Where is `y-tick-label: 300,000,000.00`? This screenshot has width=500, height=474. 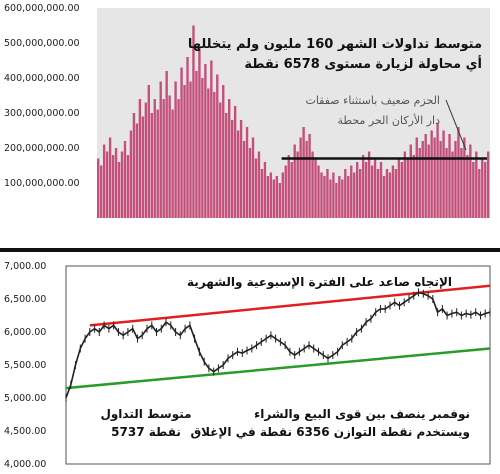 y-tick-label: 300,000,000.00 is located at coordinates (42, 113).